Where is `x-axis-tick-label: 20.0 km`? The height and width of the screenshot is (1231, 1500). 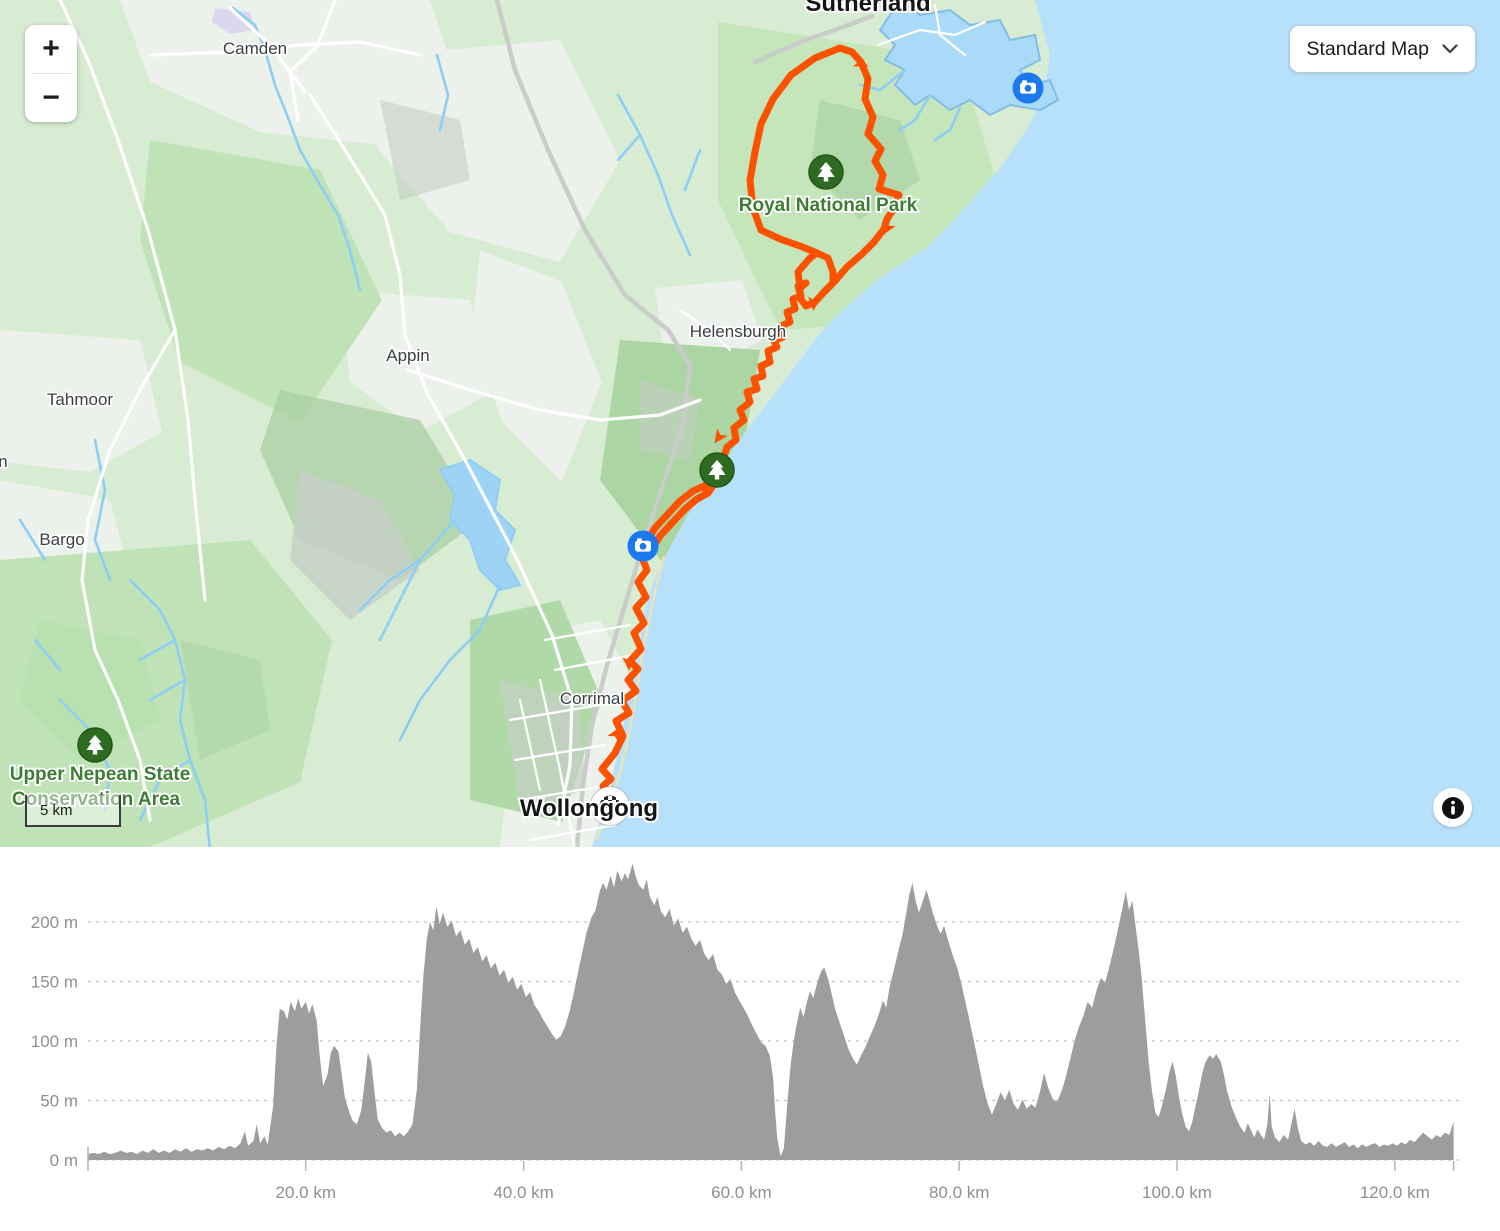 x-axis-tick-label: 20.0 km is located at coordinates (306, 1192).